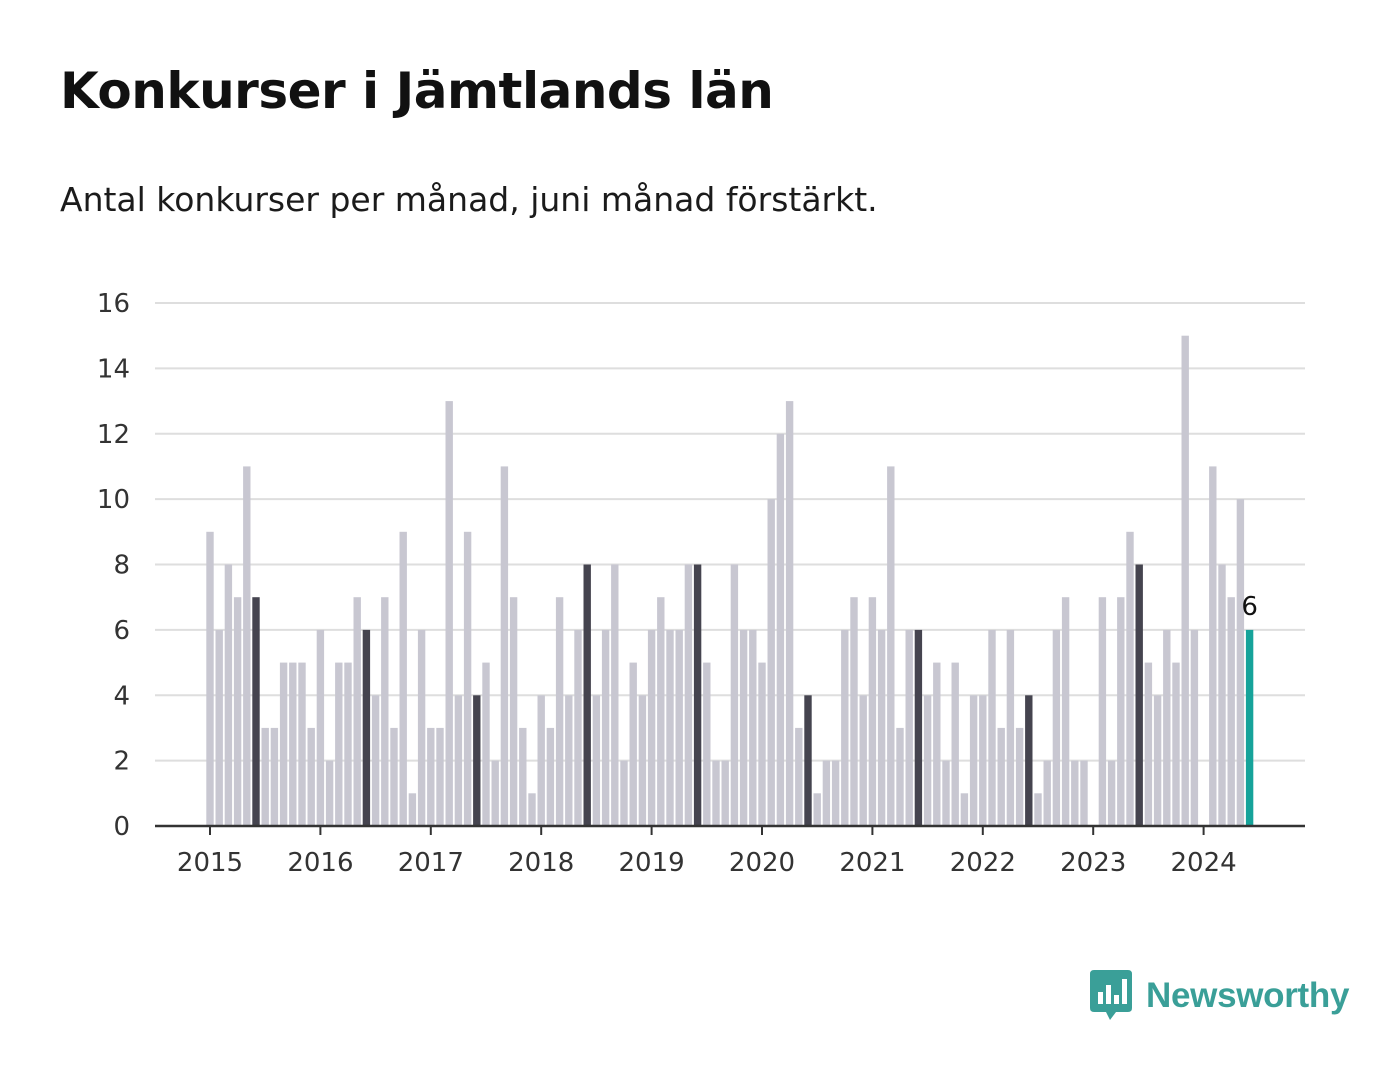 The image size is (1400, 1080). I want to click on x-tick-label: 2024, so click(1204, 863).